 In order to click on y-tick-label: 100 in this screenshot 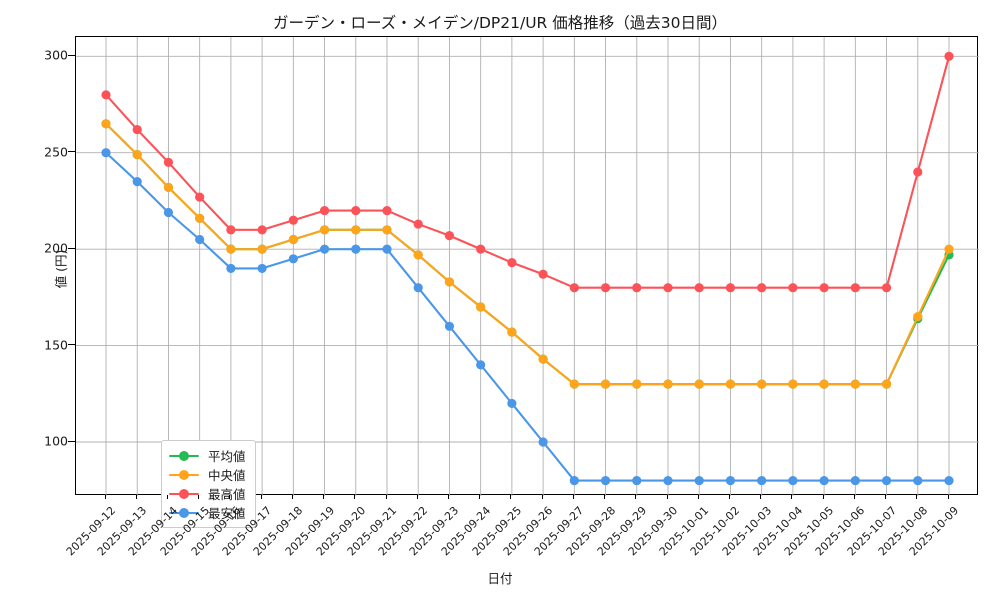, I will do `click(56, 441)`.